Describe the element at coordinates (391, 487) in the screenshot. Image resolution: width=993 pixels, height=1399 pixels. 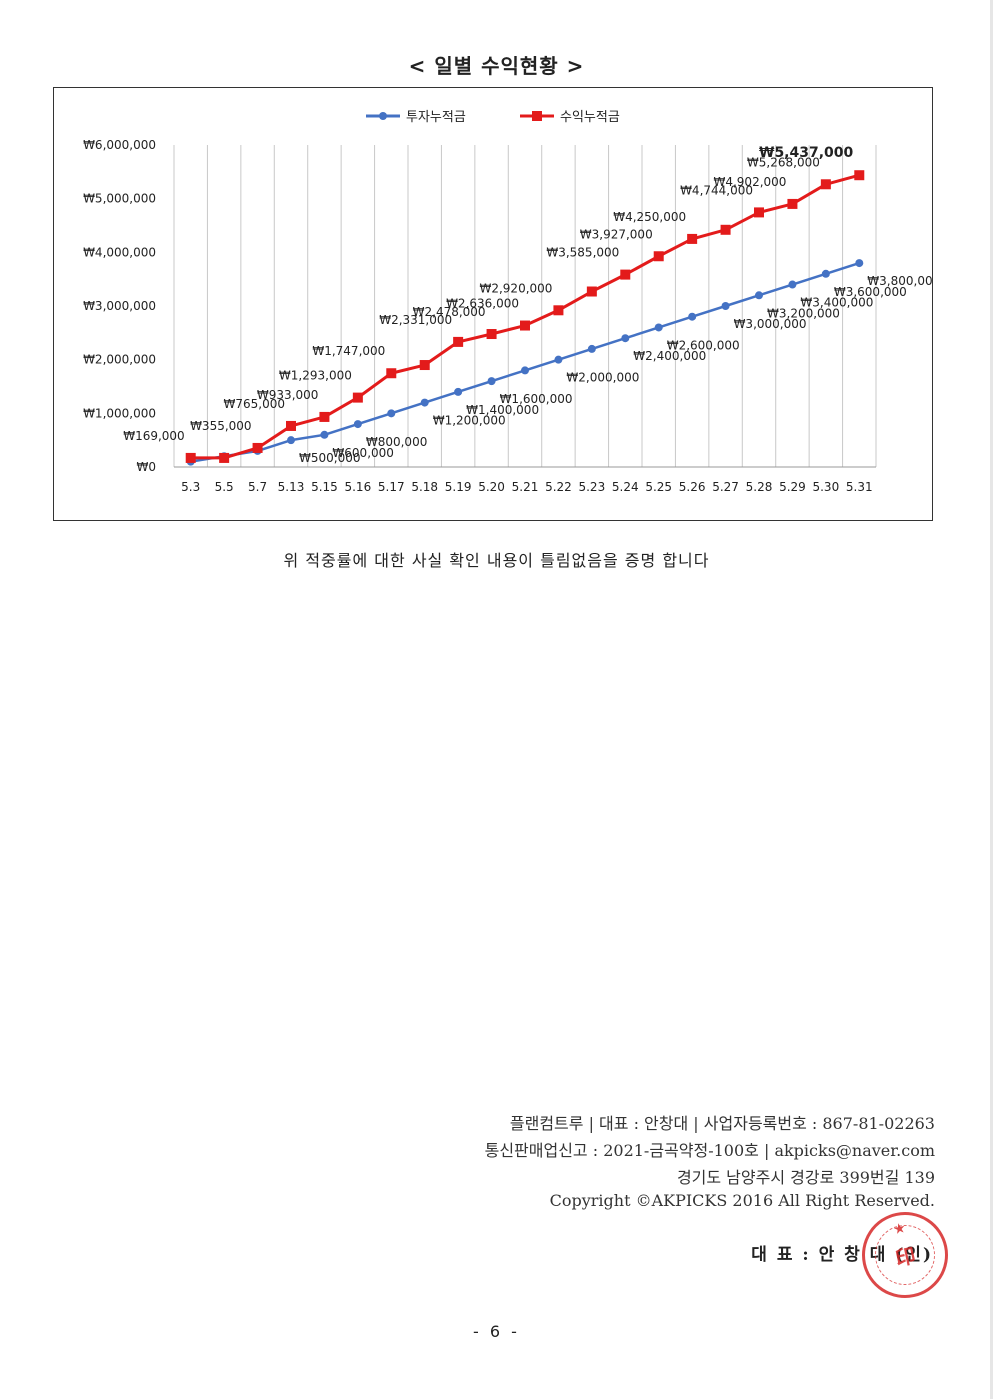
I see `x-tick-label: 5.17` at that location.